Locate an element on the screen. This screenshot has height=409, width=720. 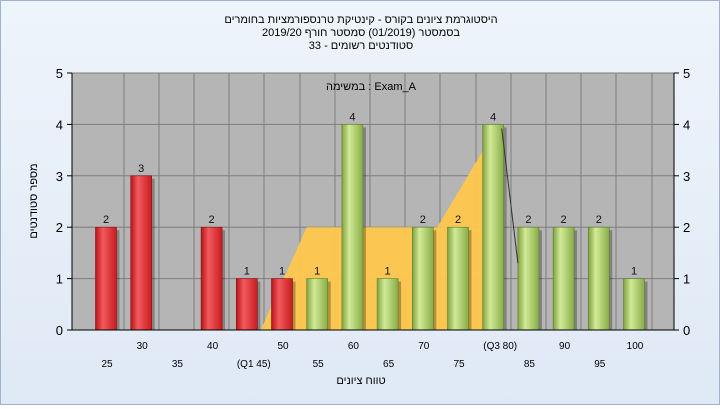
chart-subtitle: במשימה : Exam_A is located at coordinates (371, 87).